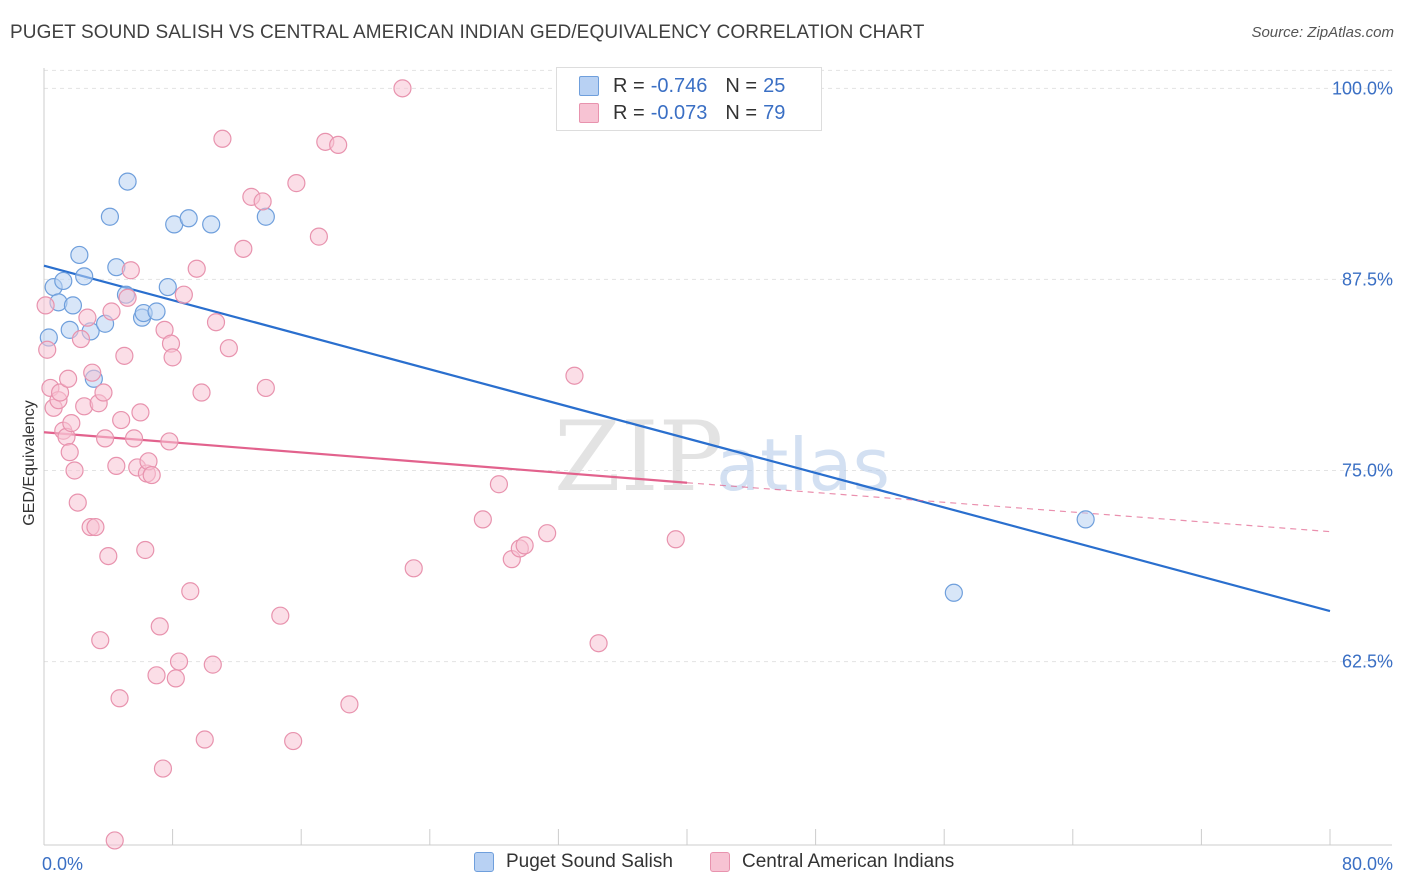  I want to click on watermark-atlas: atlas, so click(803, 465).